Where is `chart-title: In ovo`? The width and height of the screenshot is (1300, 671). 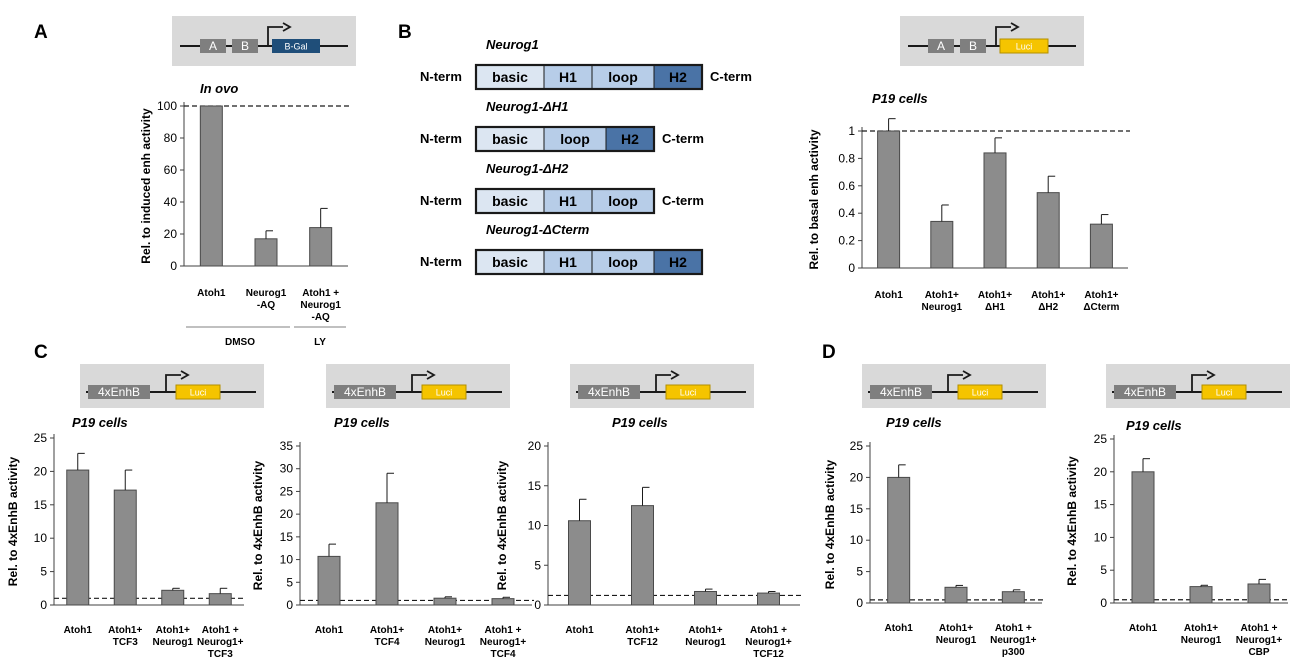
chart-title: In ovo is located at coordinates (219, 88).